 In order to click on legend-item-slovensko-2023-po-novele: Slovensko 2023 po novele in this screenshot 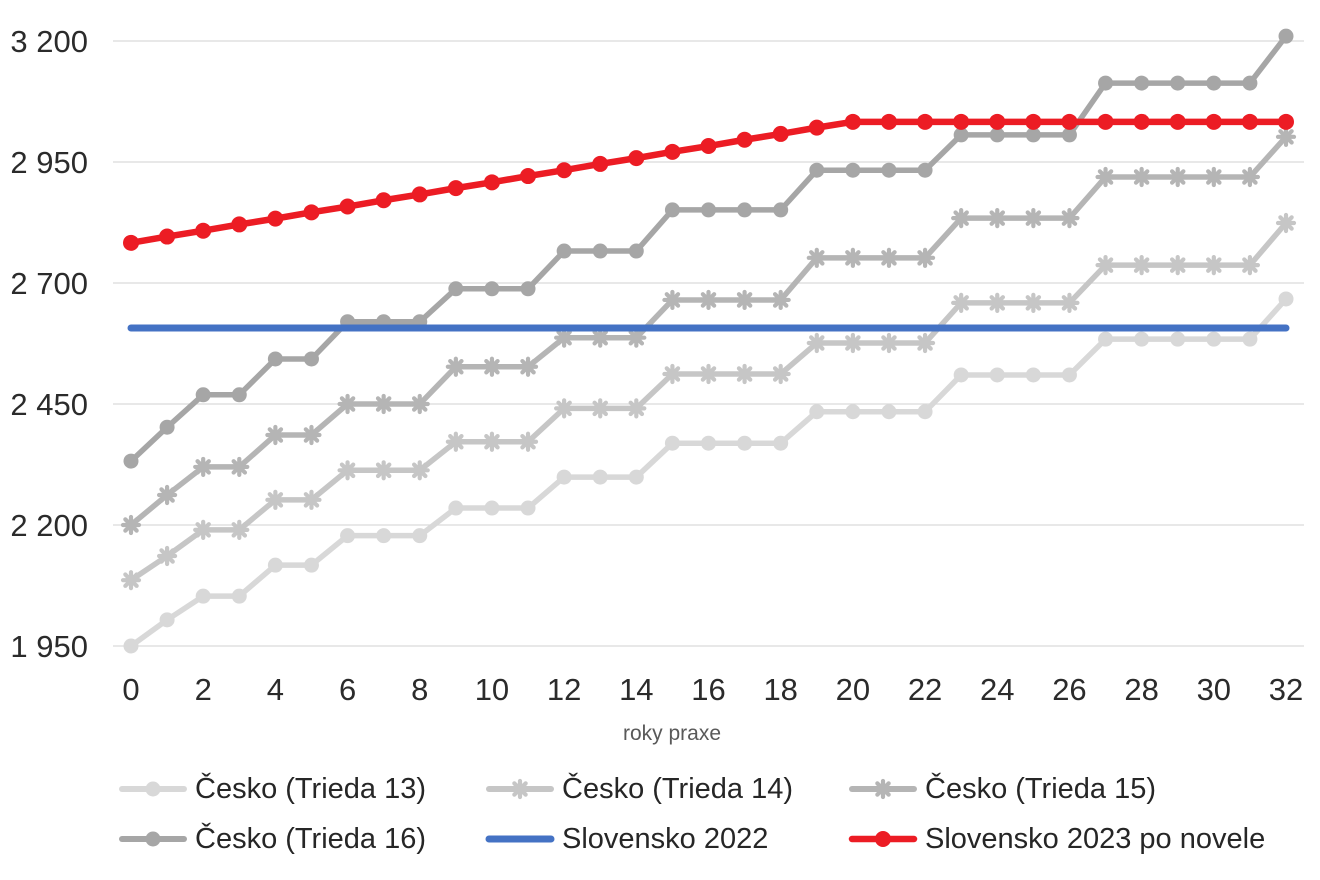, I will do `click(1056, 839)`.